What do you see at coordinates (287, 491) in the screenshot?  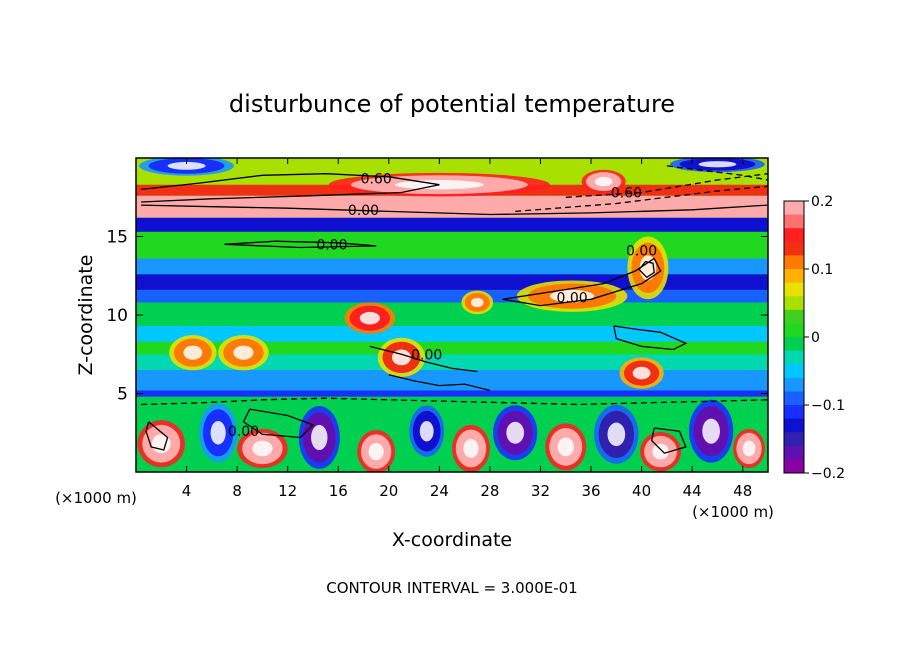 I see `x-tick-label: 12` at bounding box center [287, 491].